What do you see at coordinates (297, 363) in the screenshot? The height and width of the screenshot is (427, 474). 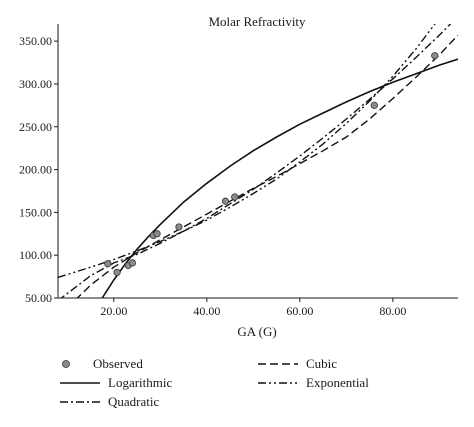 I see `legend-item-cubic: Cubic` at bounding box center [297, 363].